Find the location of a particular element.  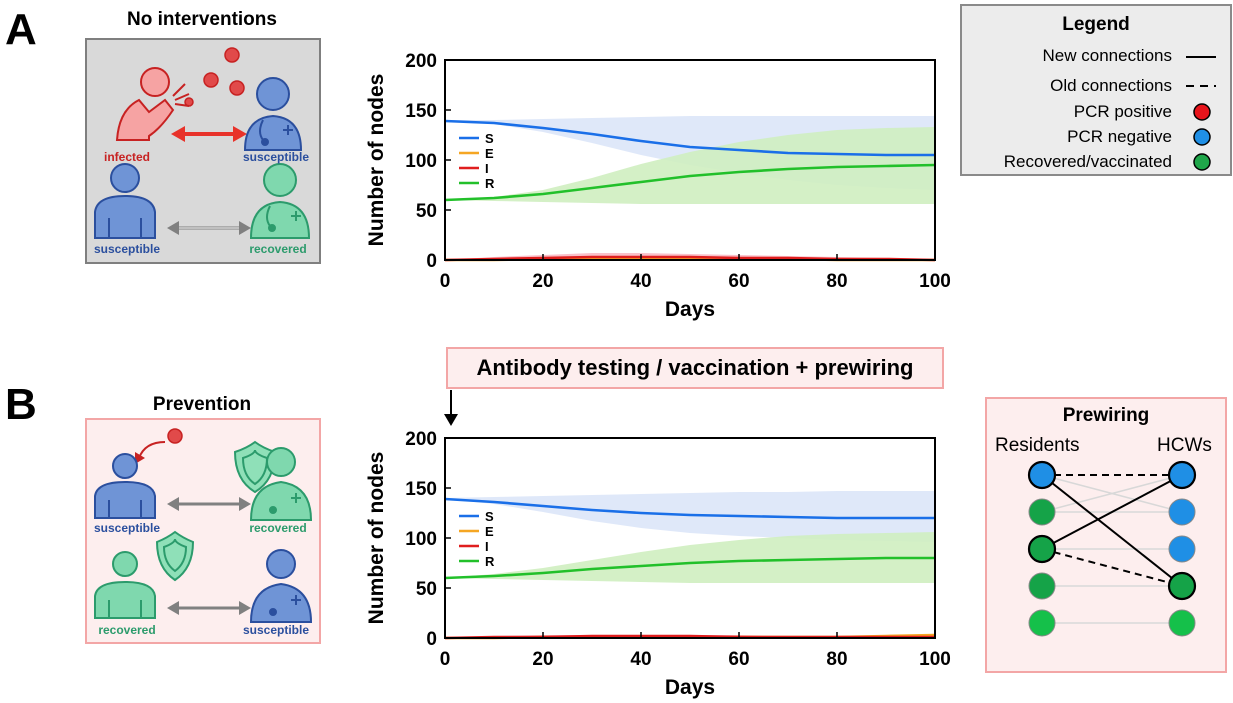

legend-label-pcr-negative: PCR negative is located at coordinates (1119, 136).